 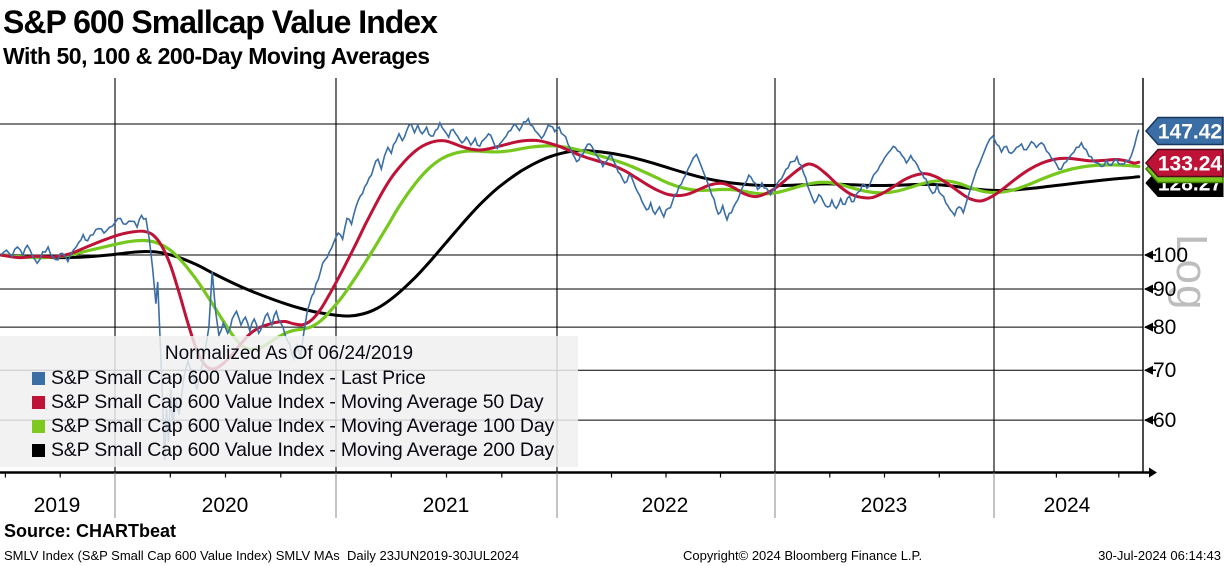 What do you see at coordinates (38, 426) in the screenshot?
I see `ma100-swatch-icon` at bounding box center [38, 426].